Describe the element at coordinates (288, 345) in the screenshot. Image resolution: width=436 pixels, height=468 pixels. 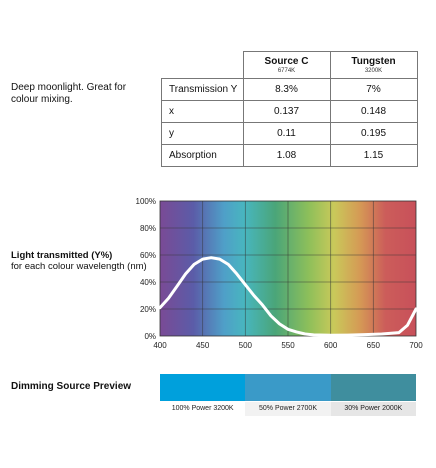
I see `x-tick-label: 550` at that location.